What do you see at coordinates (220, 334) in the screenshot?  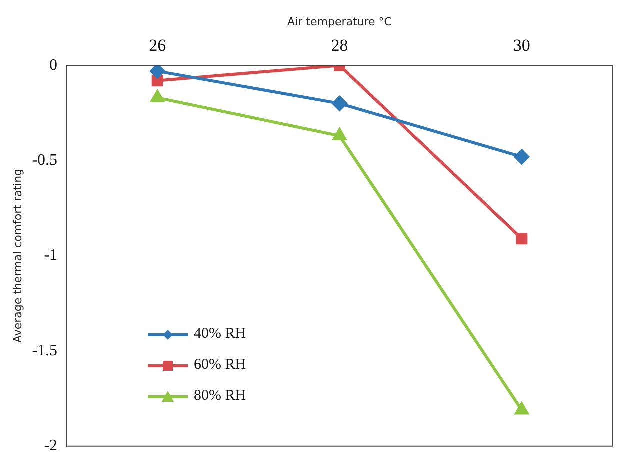 I see `legend-label: 40% RH` at bounding box center [220, 334].